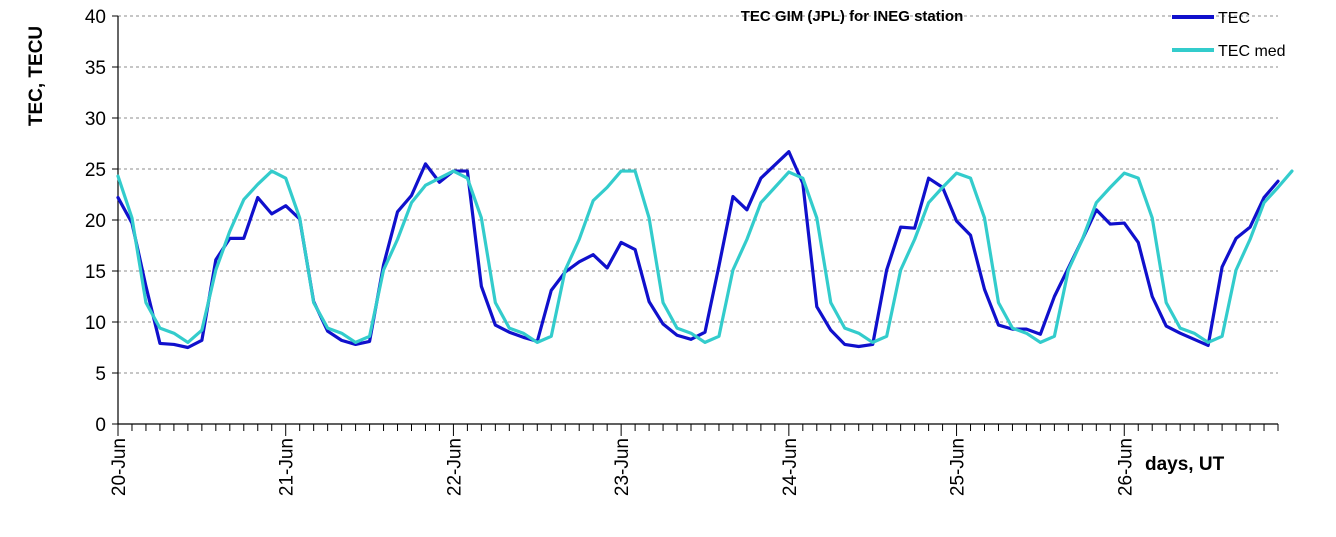 The width and height of the screenshot is (1336, 537). What do you see at coordinates (36, 76) in the screenshot?
I see `y-axis-label: TEC, TECU` at bounding box center [36, 76].